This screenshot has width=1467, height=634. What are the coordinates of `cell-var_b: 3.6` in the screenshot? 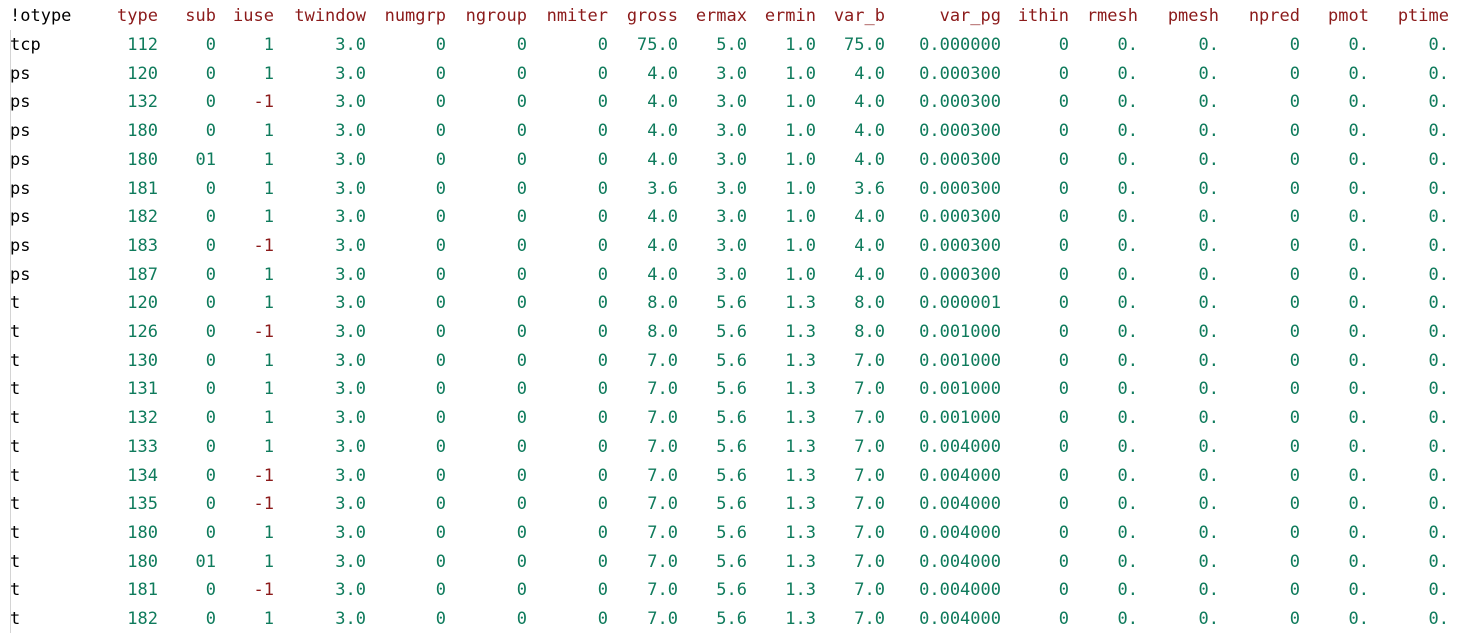 It's located at (869, 188).